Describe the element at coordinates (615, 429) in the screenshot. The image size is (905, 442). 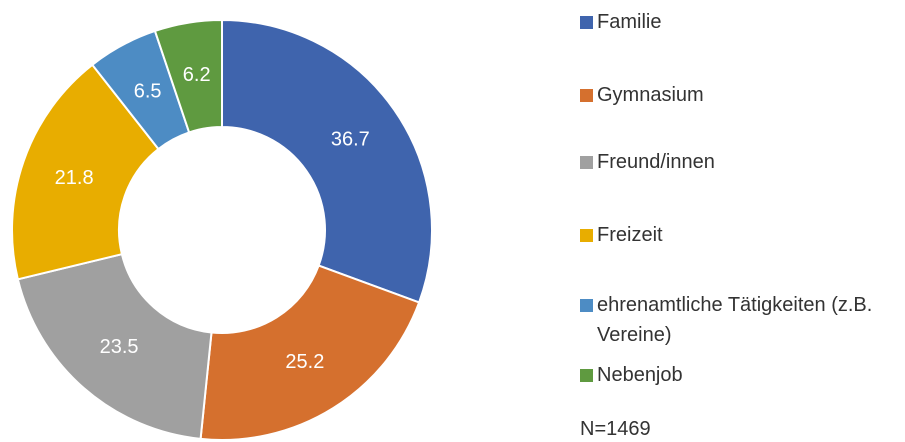
I see `annotation: N=1469` at that location.